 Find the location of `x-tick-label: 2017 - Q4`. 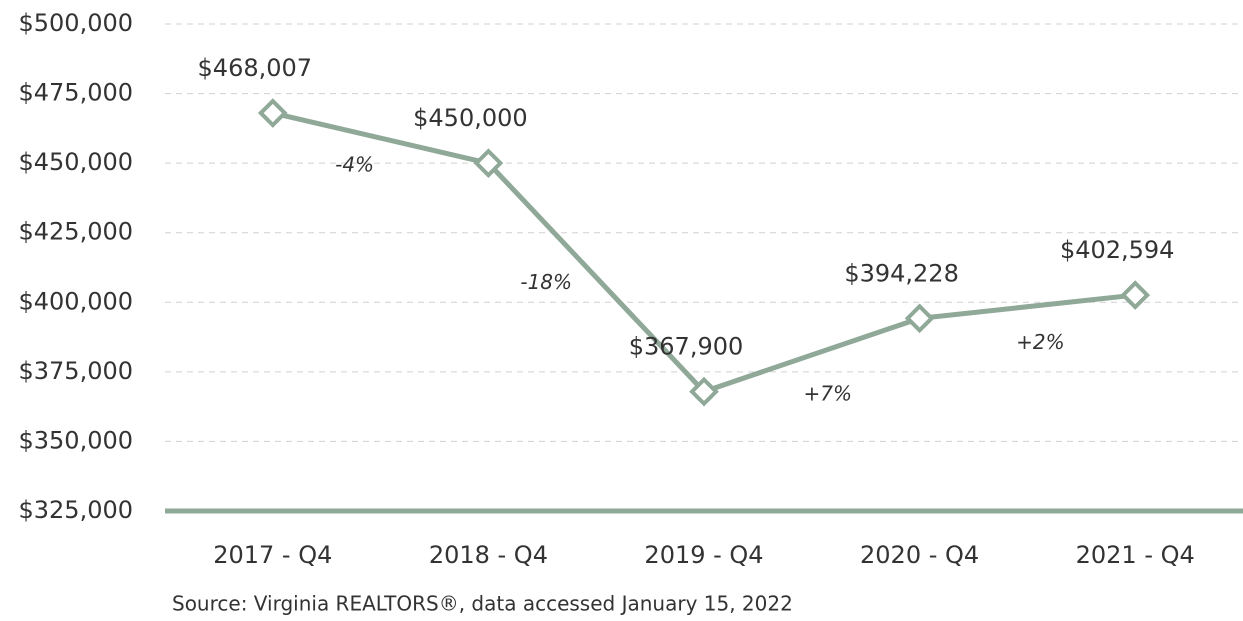

x-tick-label: 2017 - Q4 is located at coordinates (272, 555).